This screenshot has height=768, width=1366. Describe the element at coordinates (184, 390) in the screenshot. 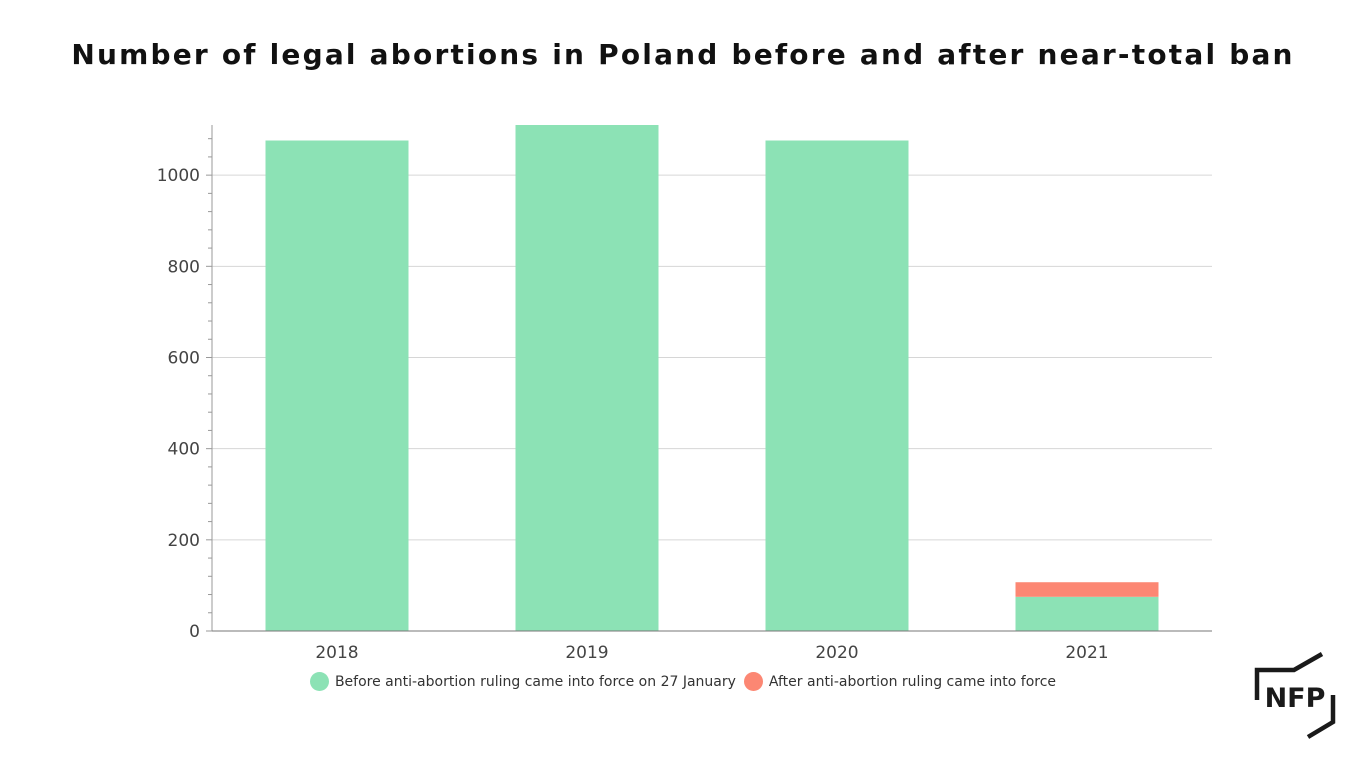

I see `y-axis-ticks: 0 200 400 600 800 1000` at that location.